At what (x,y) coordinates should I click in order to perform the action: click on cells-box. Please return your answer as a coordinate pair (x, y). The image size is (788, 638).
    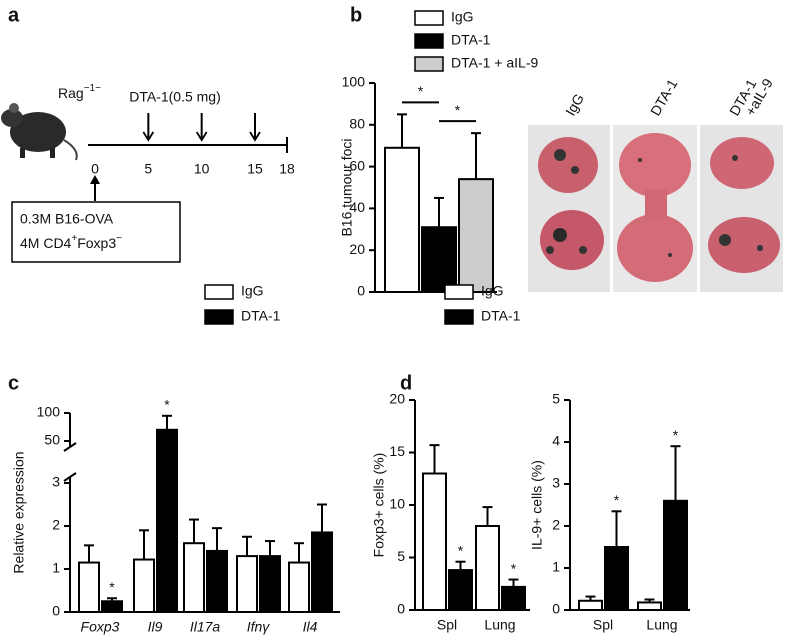
    Looking at the image, I should click on (96, 232).